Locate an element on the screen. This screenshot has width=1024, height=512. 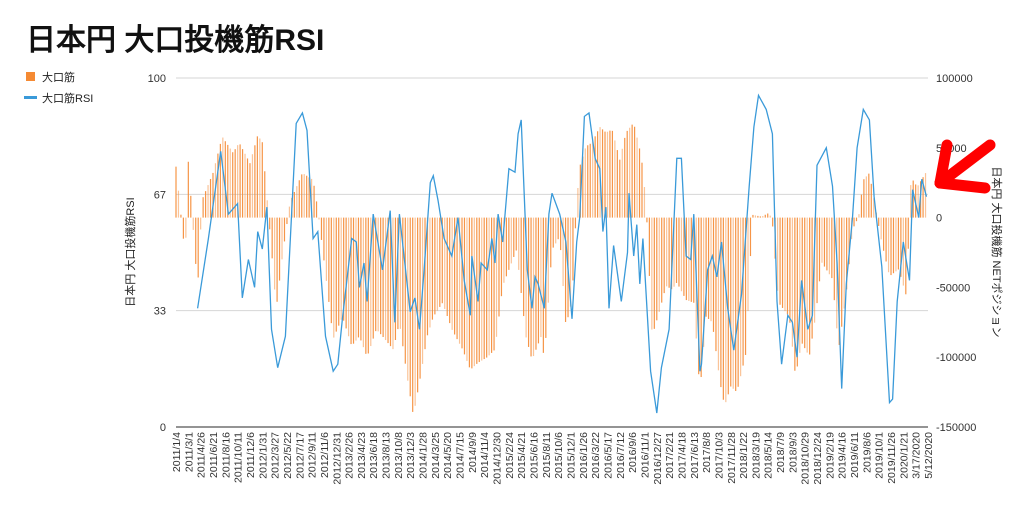
x-tick-label: 2014/11/4 is located at coordinates (485, 455).